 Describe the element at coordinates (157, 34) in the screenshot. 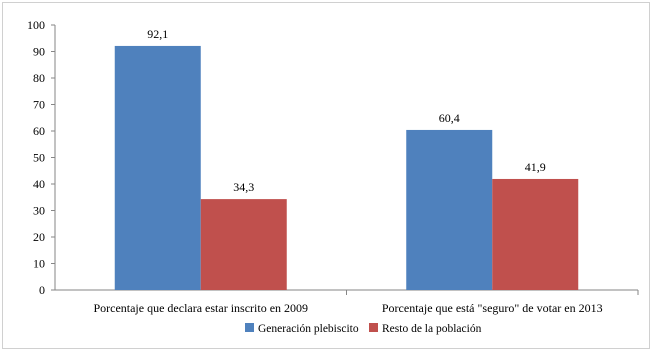

I see `data-label: 92,1` at that location.